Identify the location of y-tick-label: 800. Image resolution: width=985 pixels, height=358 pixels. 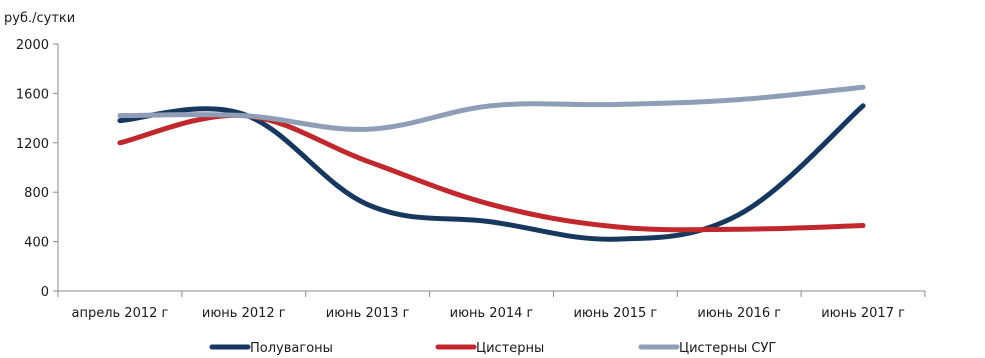
(36, 193).